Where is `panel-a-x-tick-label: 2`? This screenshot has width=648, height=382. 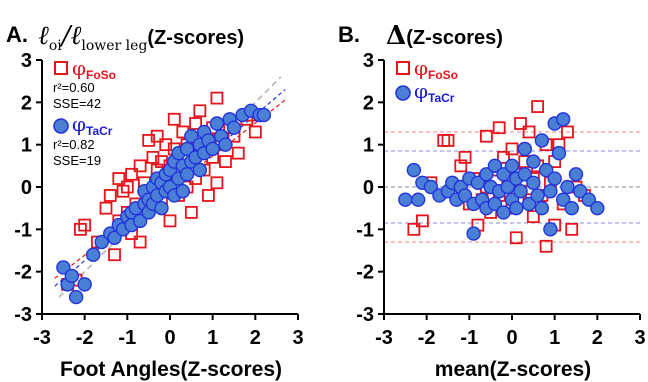
panel-a-x-tick-label: 2 is located at coordinates (255, 338).